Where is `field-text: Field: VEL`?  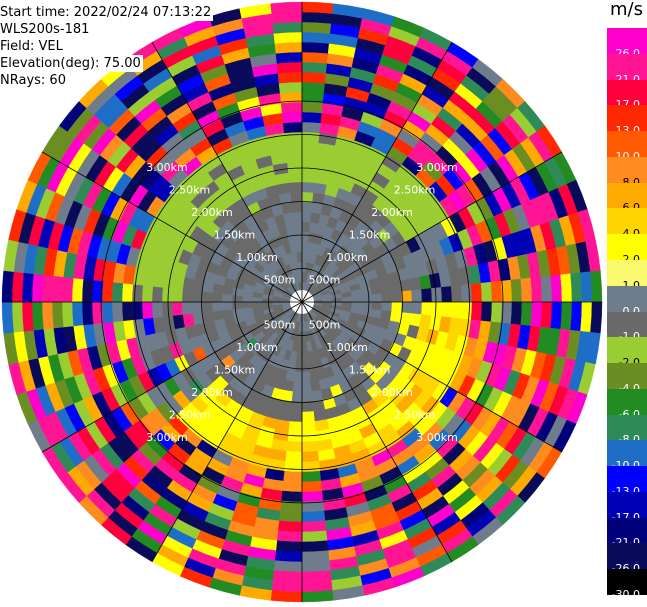
field-text: Field: VEL is located at coordinates (32, 46).